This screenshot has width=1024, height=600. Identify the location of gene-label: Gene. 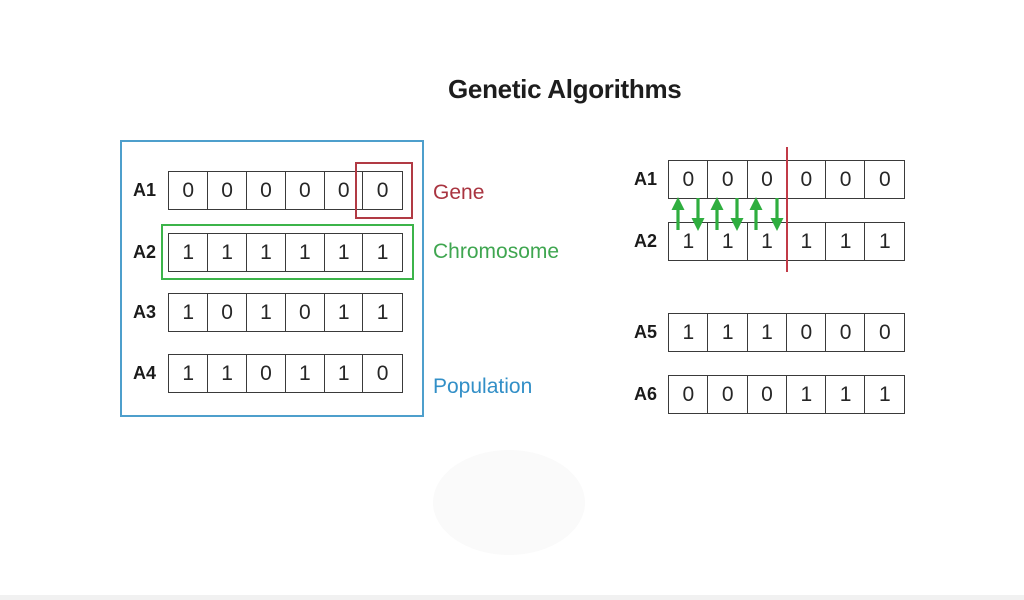
(459, 192).